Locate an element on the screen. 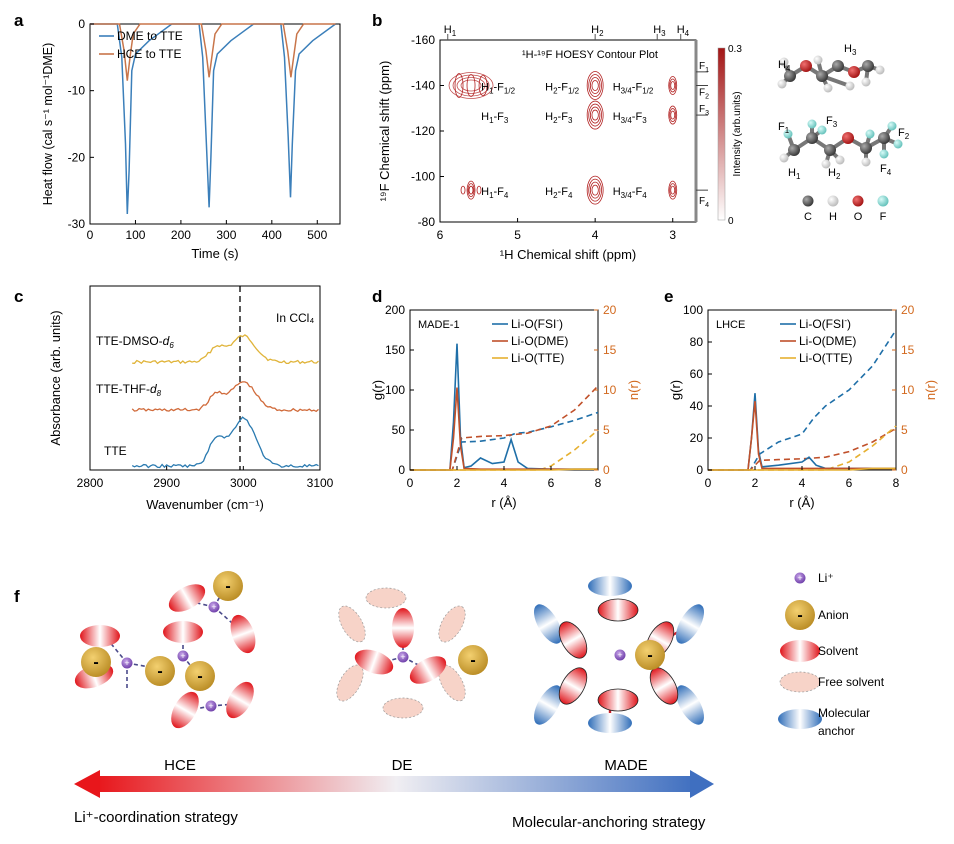 This screenshot has width=954, height=844. strategy-arrow-left-head is located at coordinates (87, 784).